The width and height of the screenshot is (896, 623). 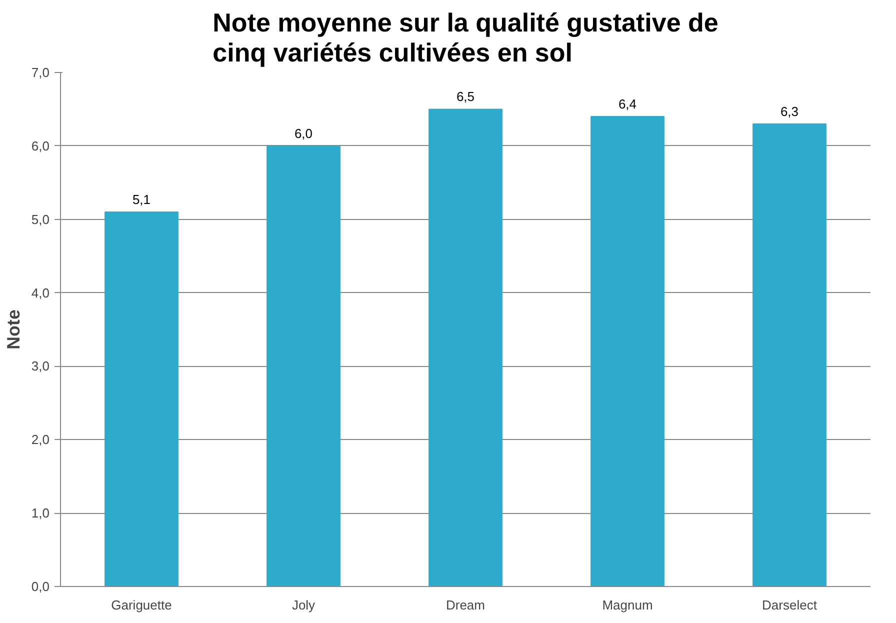 I want to click on data-label: 6,0, so click(x=303, y=133).